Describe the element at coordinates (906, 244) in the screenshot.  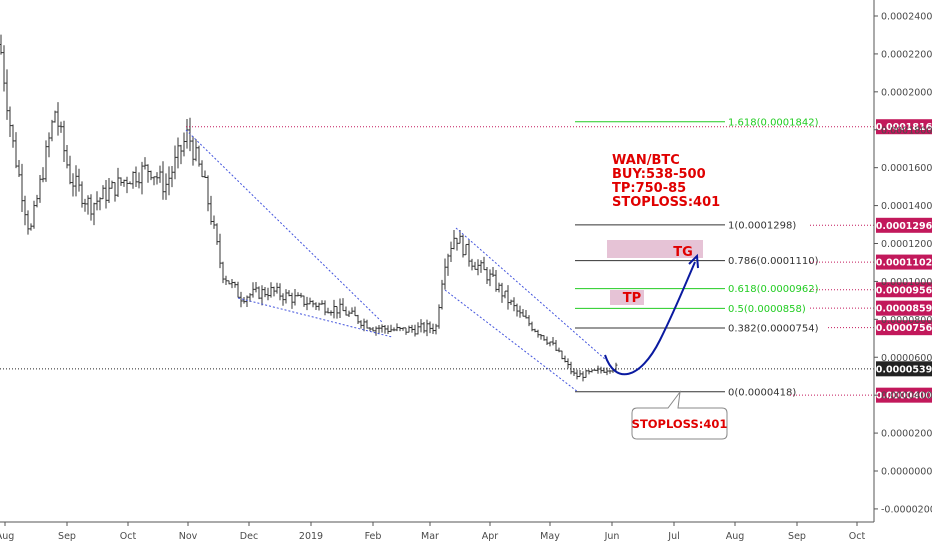
I see `y-tick-label: 0.0001200` at that location.